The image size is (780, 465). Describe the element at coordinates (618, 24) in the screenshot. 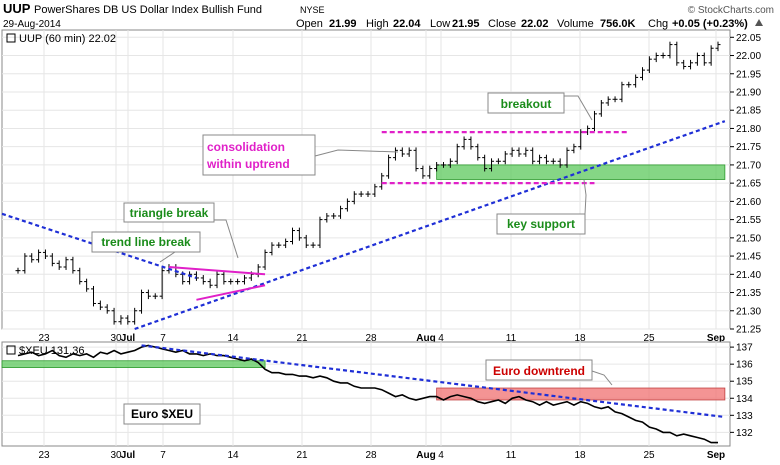

I see `volume-value: 756.0K` at that location.